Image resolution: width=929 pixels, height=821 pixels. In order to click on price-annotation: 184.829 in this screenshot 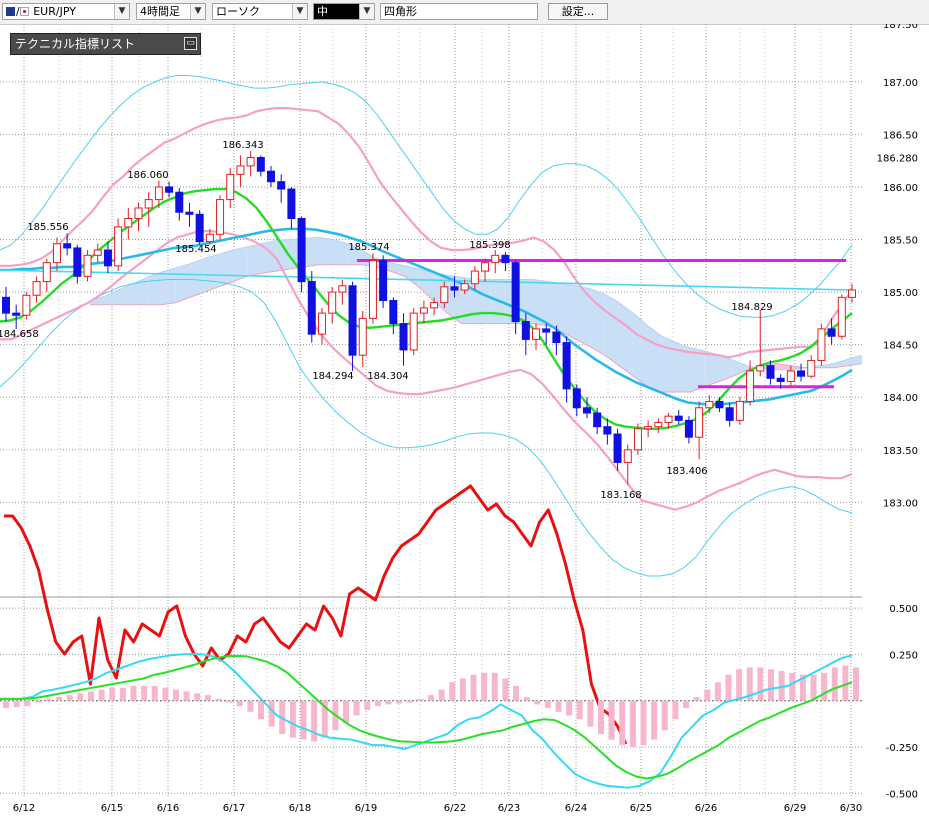, I will do `click(751, 307)`.